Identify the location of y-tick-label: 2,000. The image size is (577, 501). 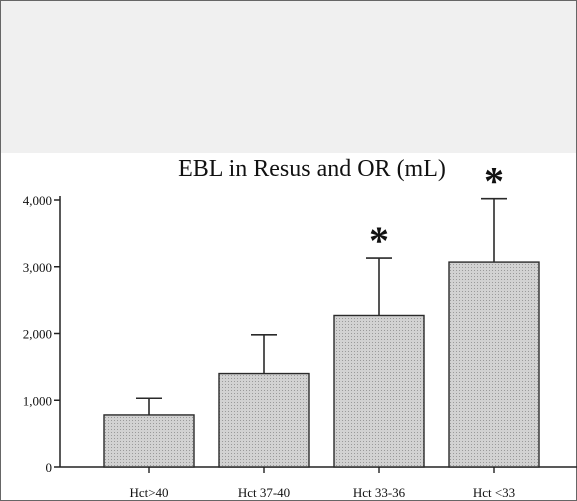
(37, 334).